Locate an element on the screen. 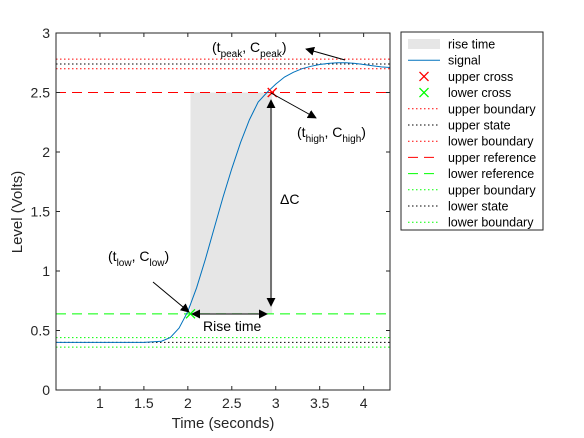  y-tick-label: 0.5 is located at coordinates (41, 331).